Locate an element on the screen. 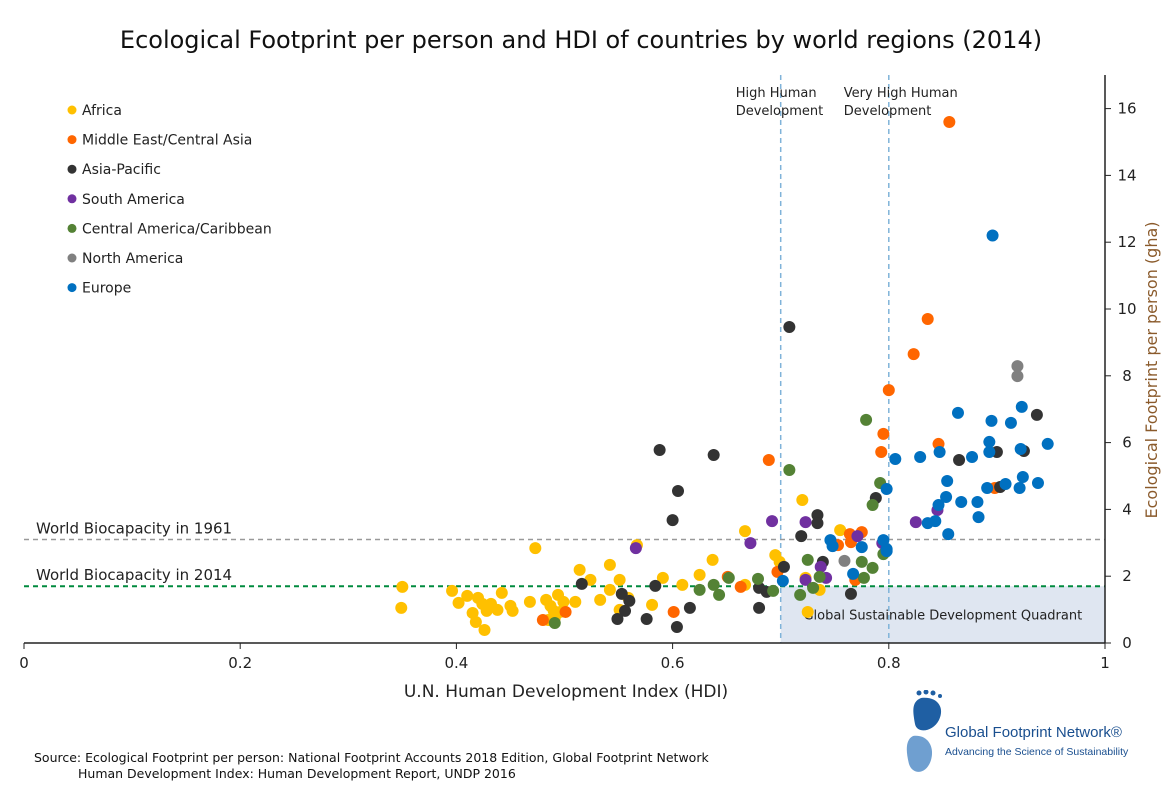 The height and width of the screenshot is (798, 1163). y-tick-label: 6 is located at coordinates (1127, 443).